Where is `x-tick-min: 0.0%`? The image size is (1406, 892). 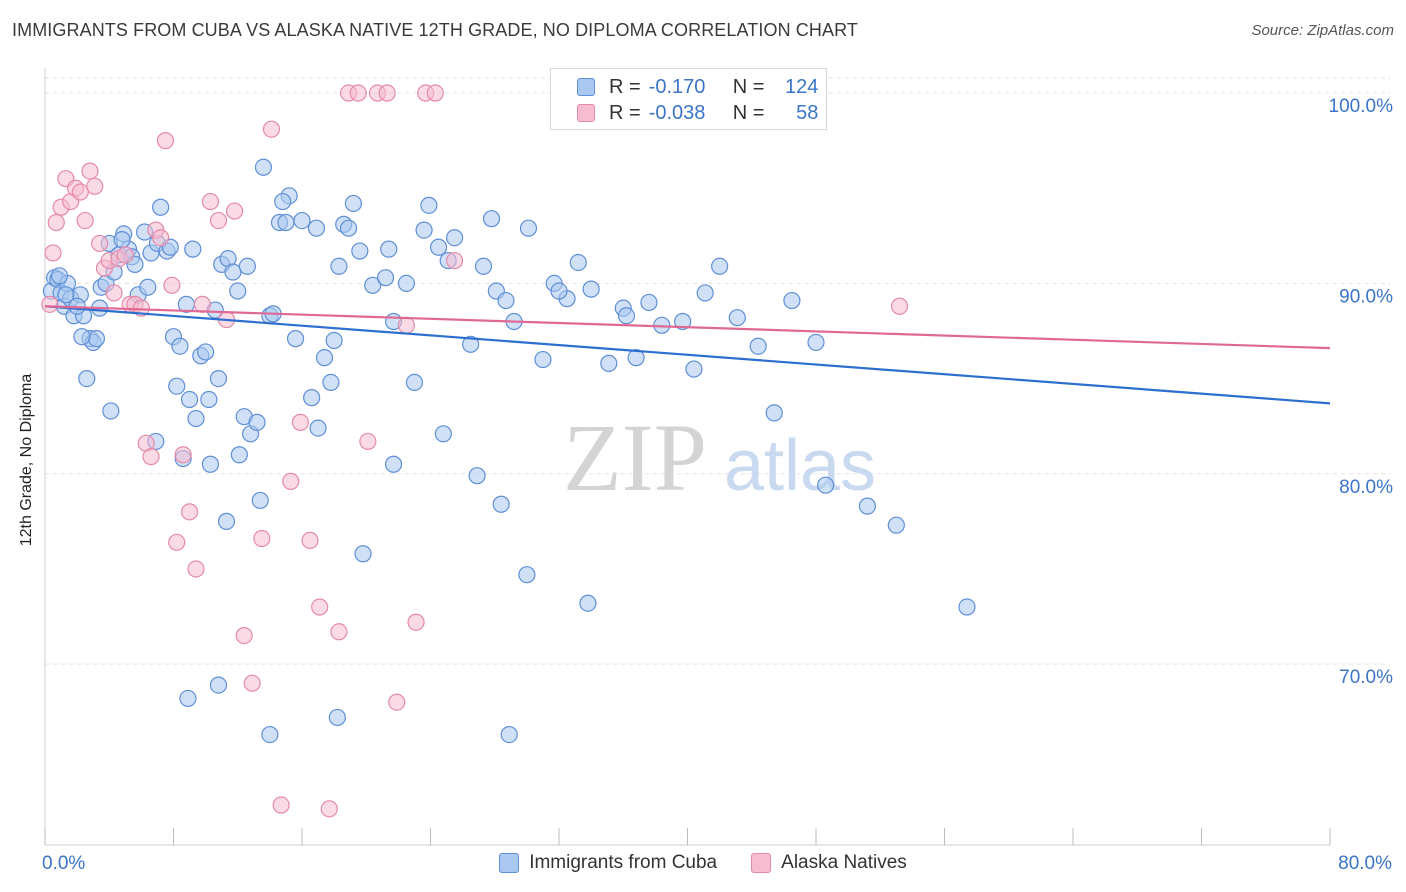
x-tick-min: 0.0% is located at coordinates (64, 863).